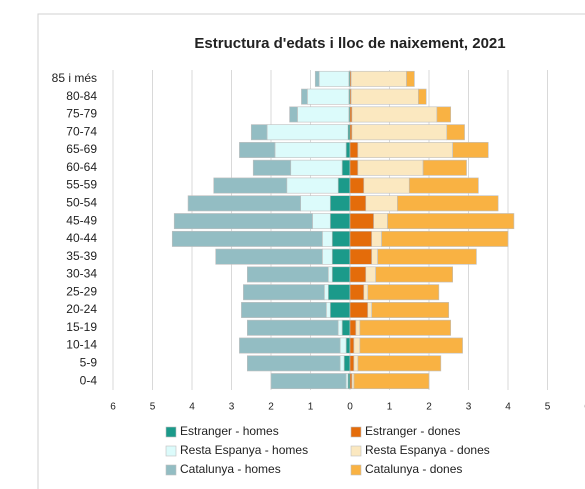  Describe the element at coordinates (412, 431) in the screenshot. I see `legend-label: Estranger - dones` at that location.